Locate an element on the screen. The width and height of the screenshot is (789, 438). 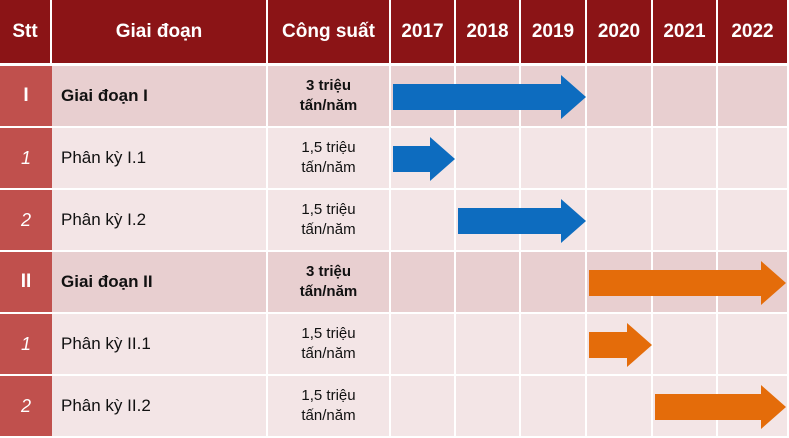
header-year-2020: 2020 is located at coordinates (620, 31).